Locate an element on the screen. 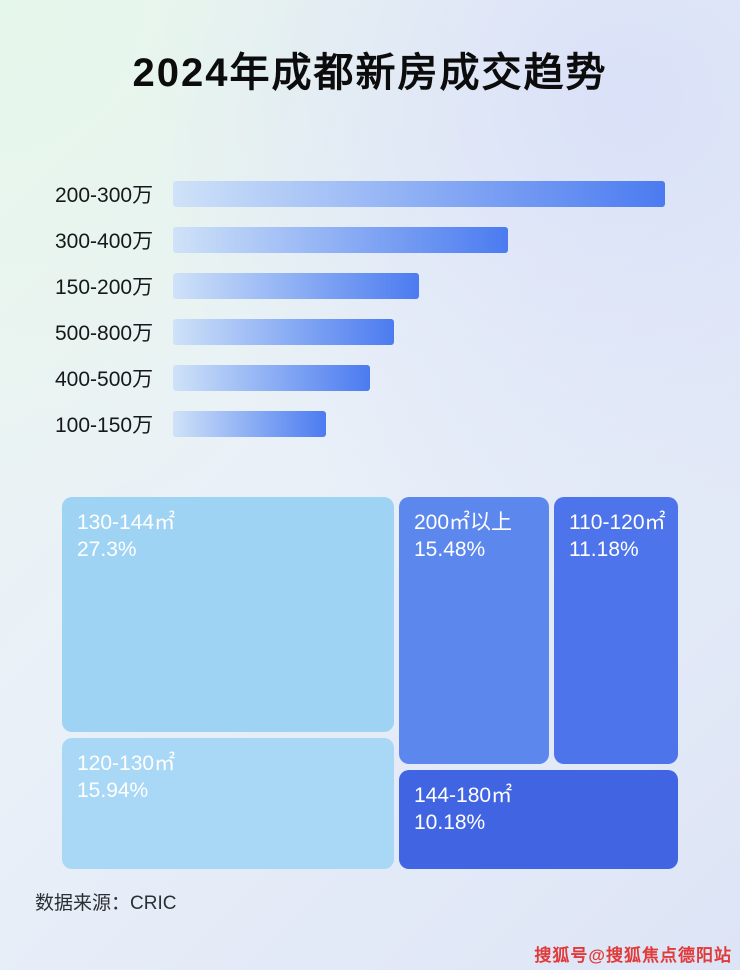 The image size is (740, 970). treemap-tile-110-120: 110-120㎡ 11.18% is located at coordinates (616, 630).